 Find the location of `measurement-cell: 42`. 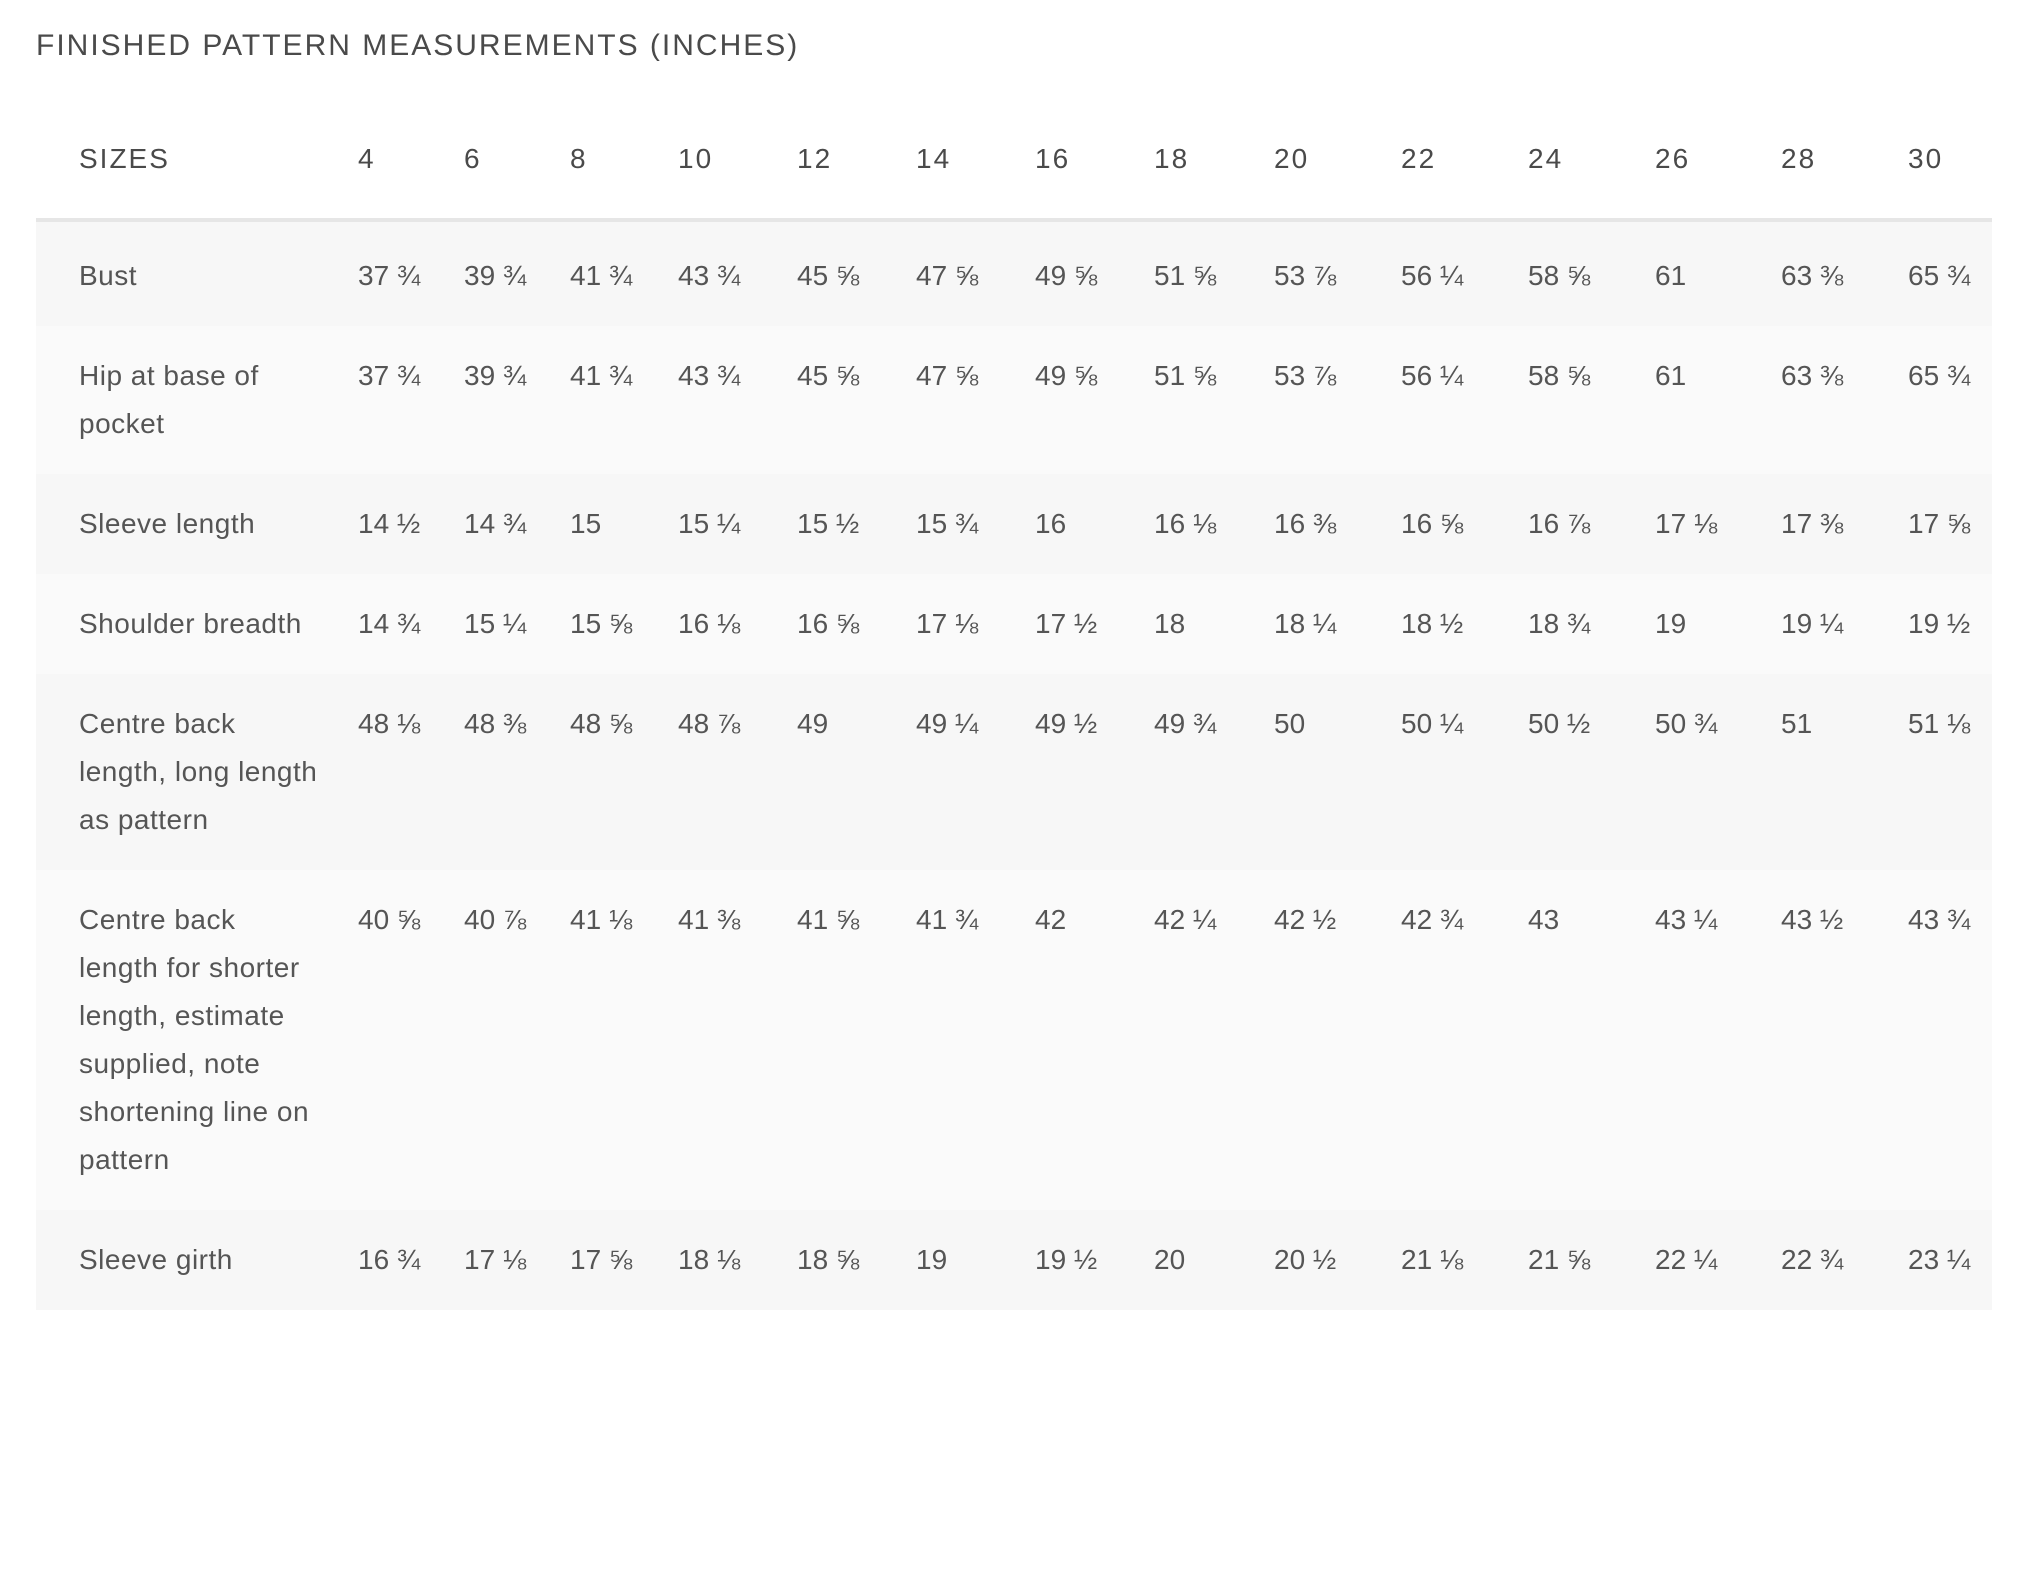

measurement-cell: 42 is located at coordinates (1094, 1040).